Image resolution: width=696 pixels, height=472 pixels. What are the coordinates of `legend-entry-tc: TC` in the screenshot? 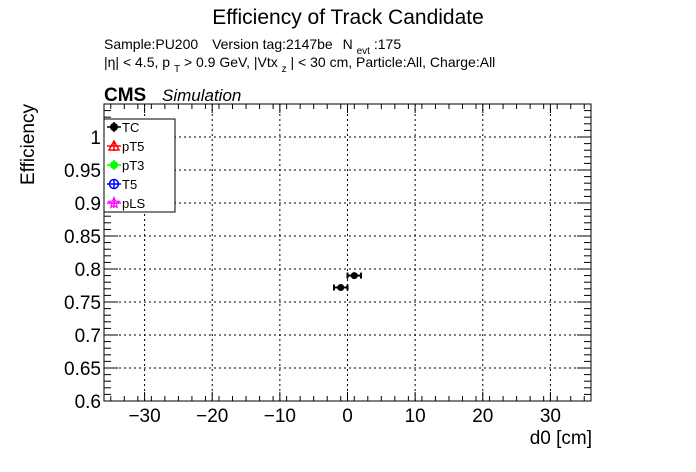 It's located at (123, 127).